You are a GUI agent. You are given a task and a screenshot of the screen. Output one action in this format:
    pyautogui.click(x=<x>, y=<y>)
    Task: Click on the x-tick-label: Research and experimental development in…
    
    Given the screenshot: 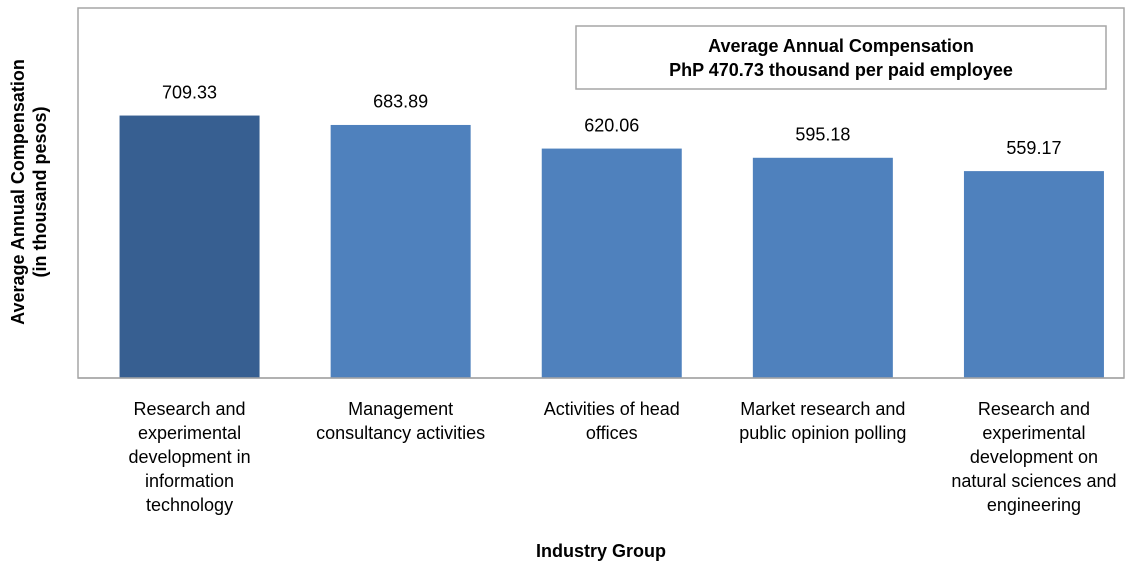 What is the action you would take?
    pyautogui.click(x=189, y=457)
    